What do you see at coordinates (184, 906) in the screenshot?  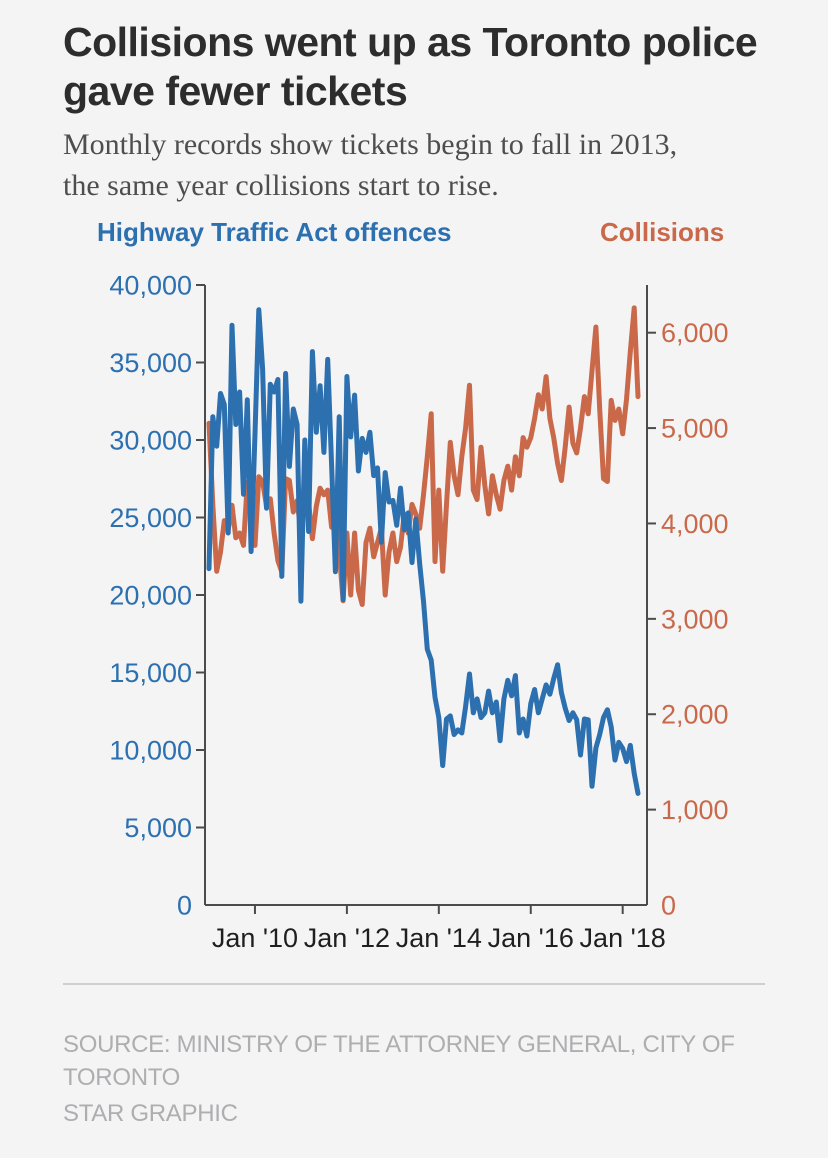 I see `left-axis-tick-label: 0` at bounding box center [184, 906].